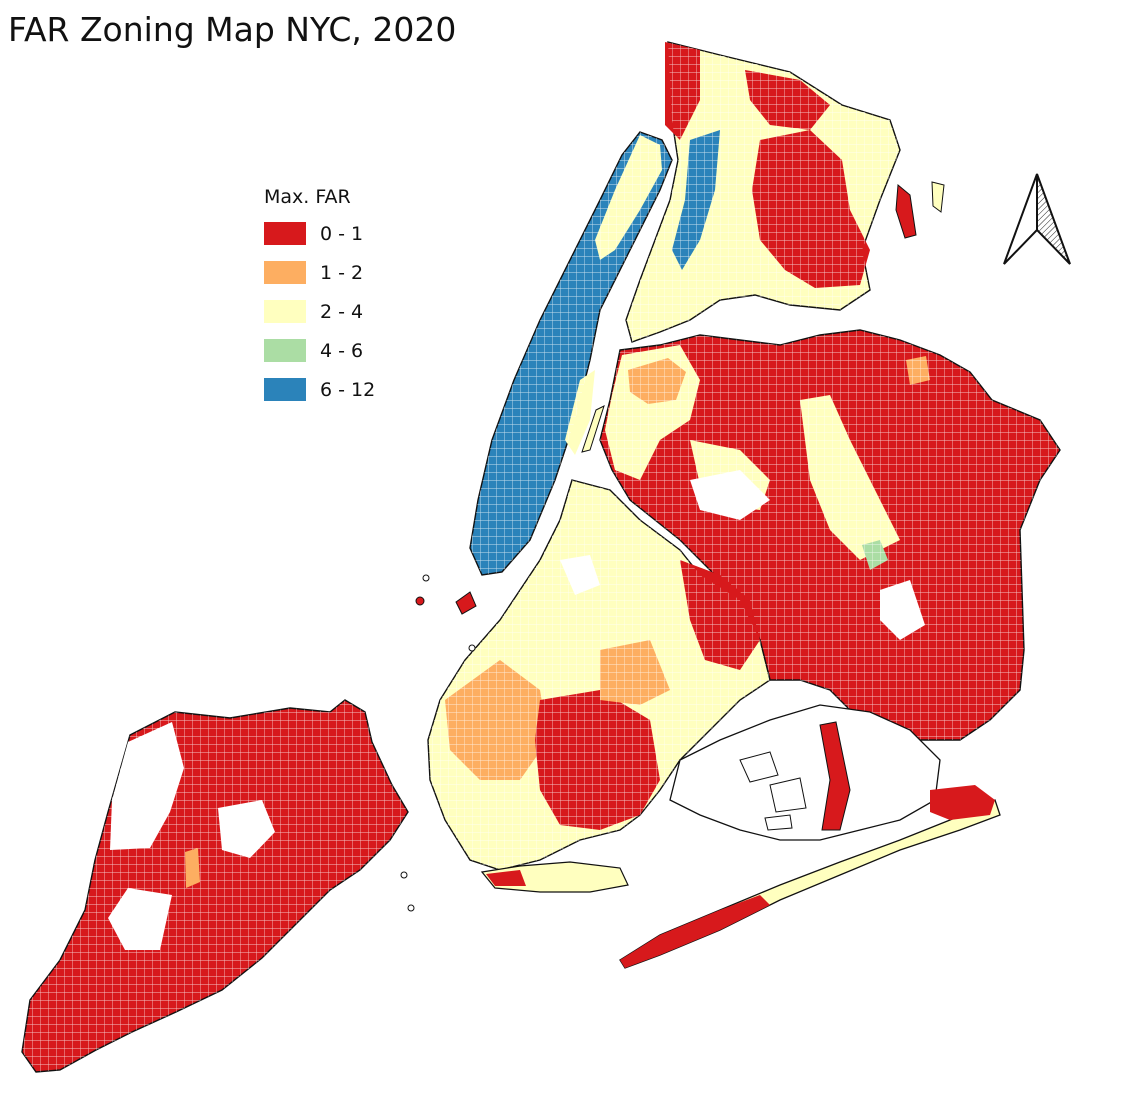  Describe the element at coordinates (835, 776) in the screenshot. I see `broad-channel-red` at that location.